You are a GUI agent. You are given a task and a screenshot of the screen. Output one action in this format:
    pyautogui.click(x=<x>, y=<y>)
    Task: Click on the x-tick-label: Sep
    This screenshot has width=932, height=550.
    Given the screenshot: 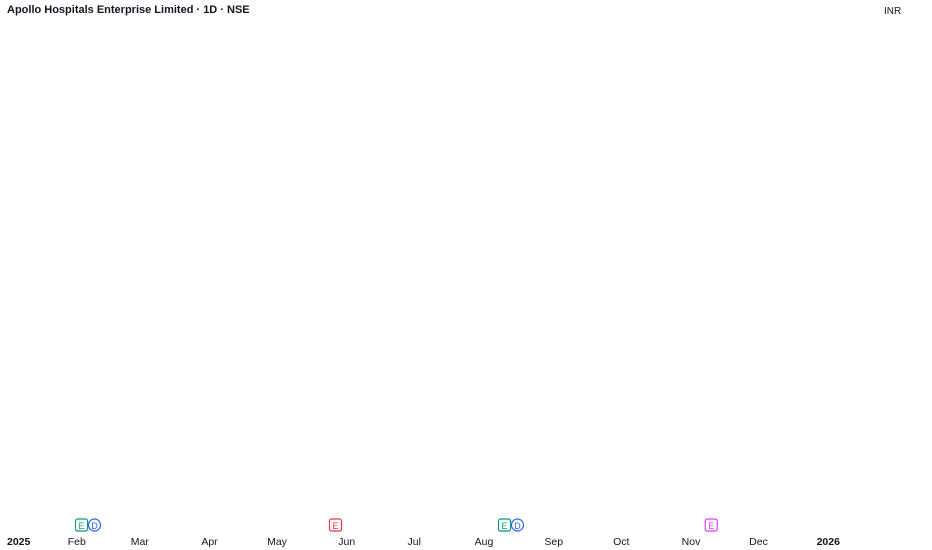 What is the action you would take?
    pyautogui.click(x=553, y=542)
    